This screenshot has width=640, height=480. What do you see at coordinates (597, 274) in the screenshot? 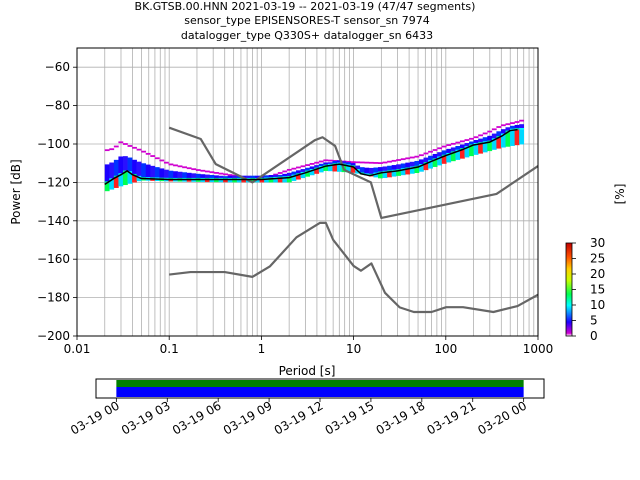
I see `colorbar-tick-label: 20` at bounding box center [597, 274].